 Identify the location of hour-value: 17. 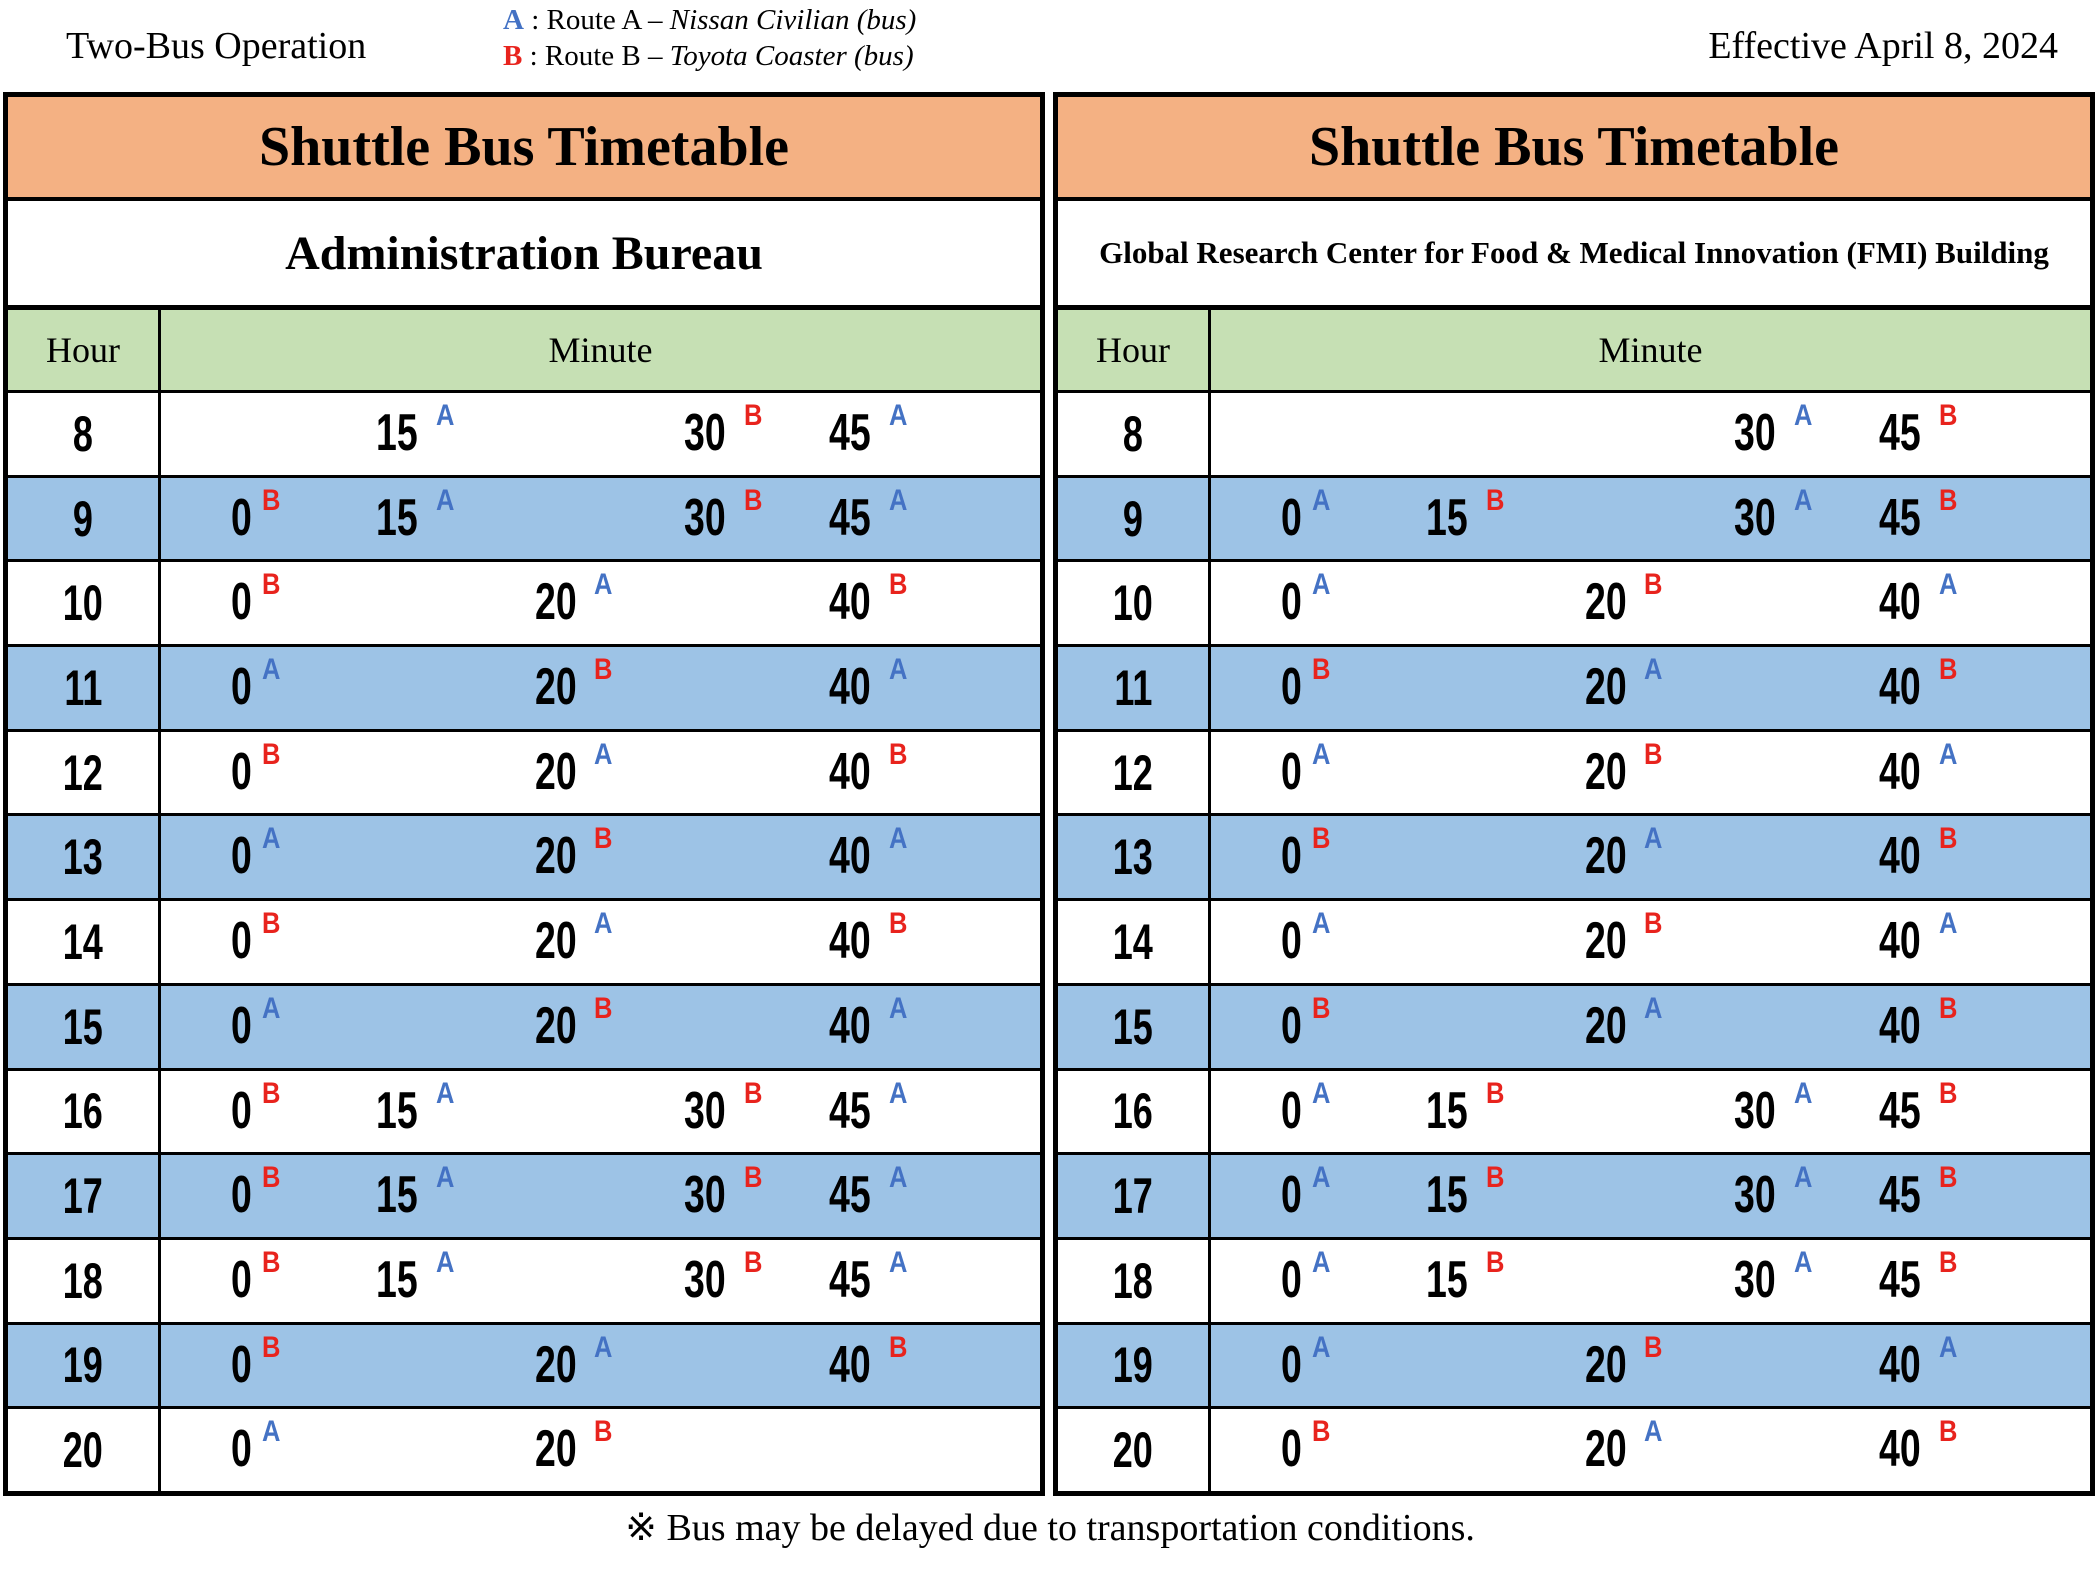
(83, 1196).